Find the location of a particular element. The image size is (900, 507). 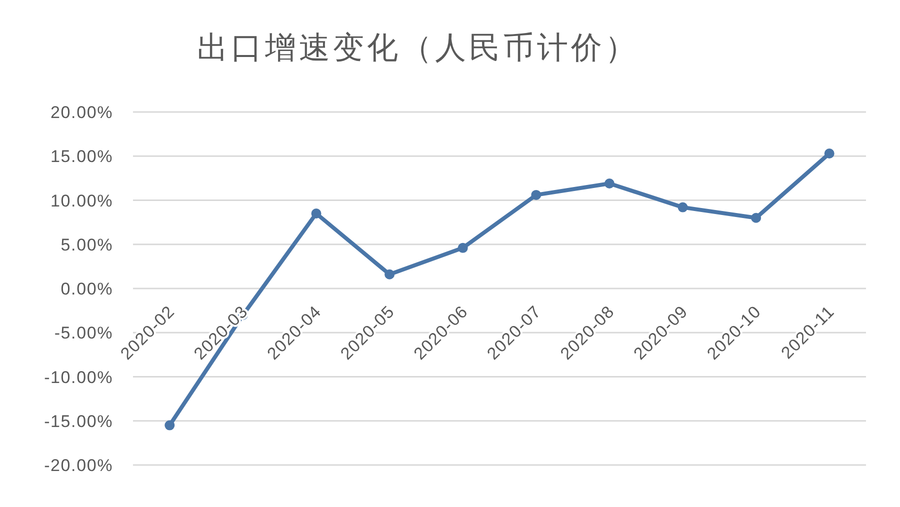

y-tick-label: 10.00% is located at coordinates (81, 200).